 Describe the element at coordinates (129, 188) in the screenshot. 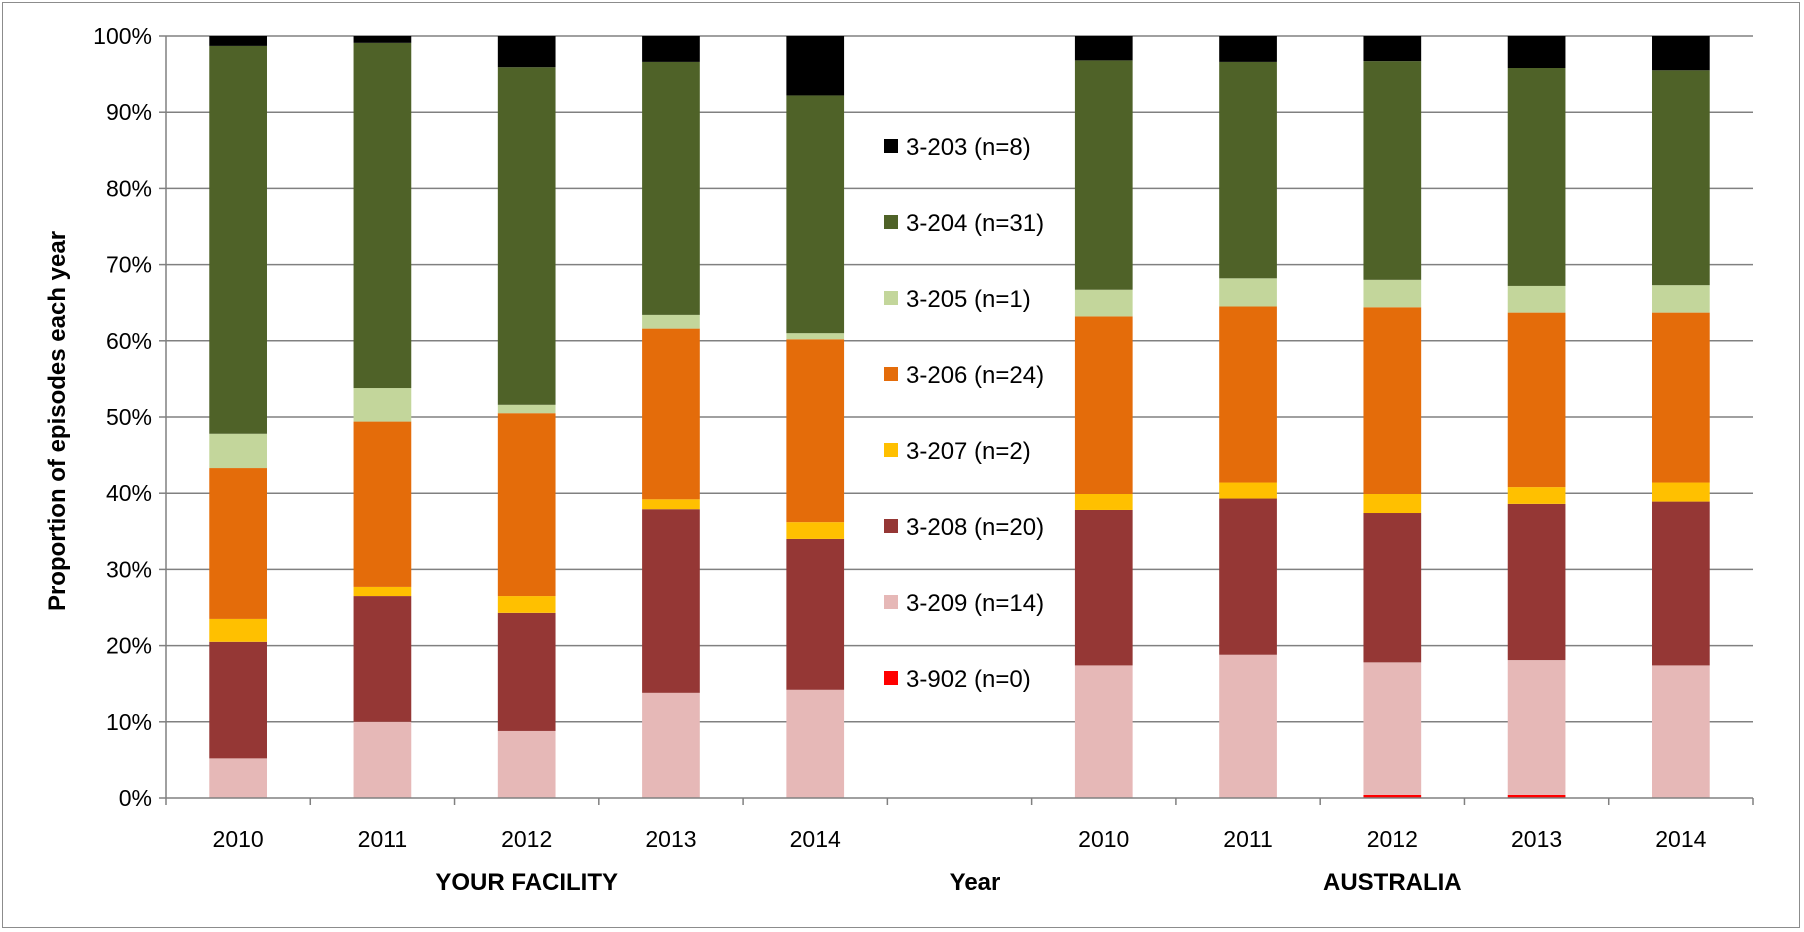

I see `y-tick-label: 80%` at that location.